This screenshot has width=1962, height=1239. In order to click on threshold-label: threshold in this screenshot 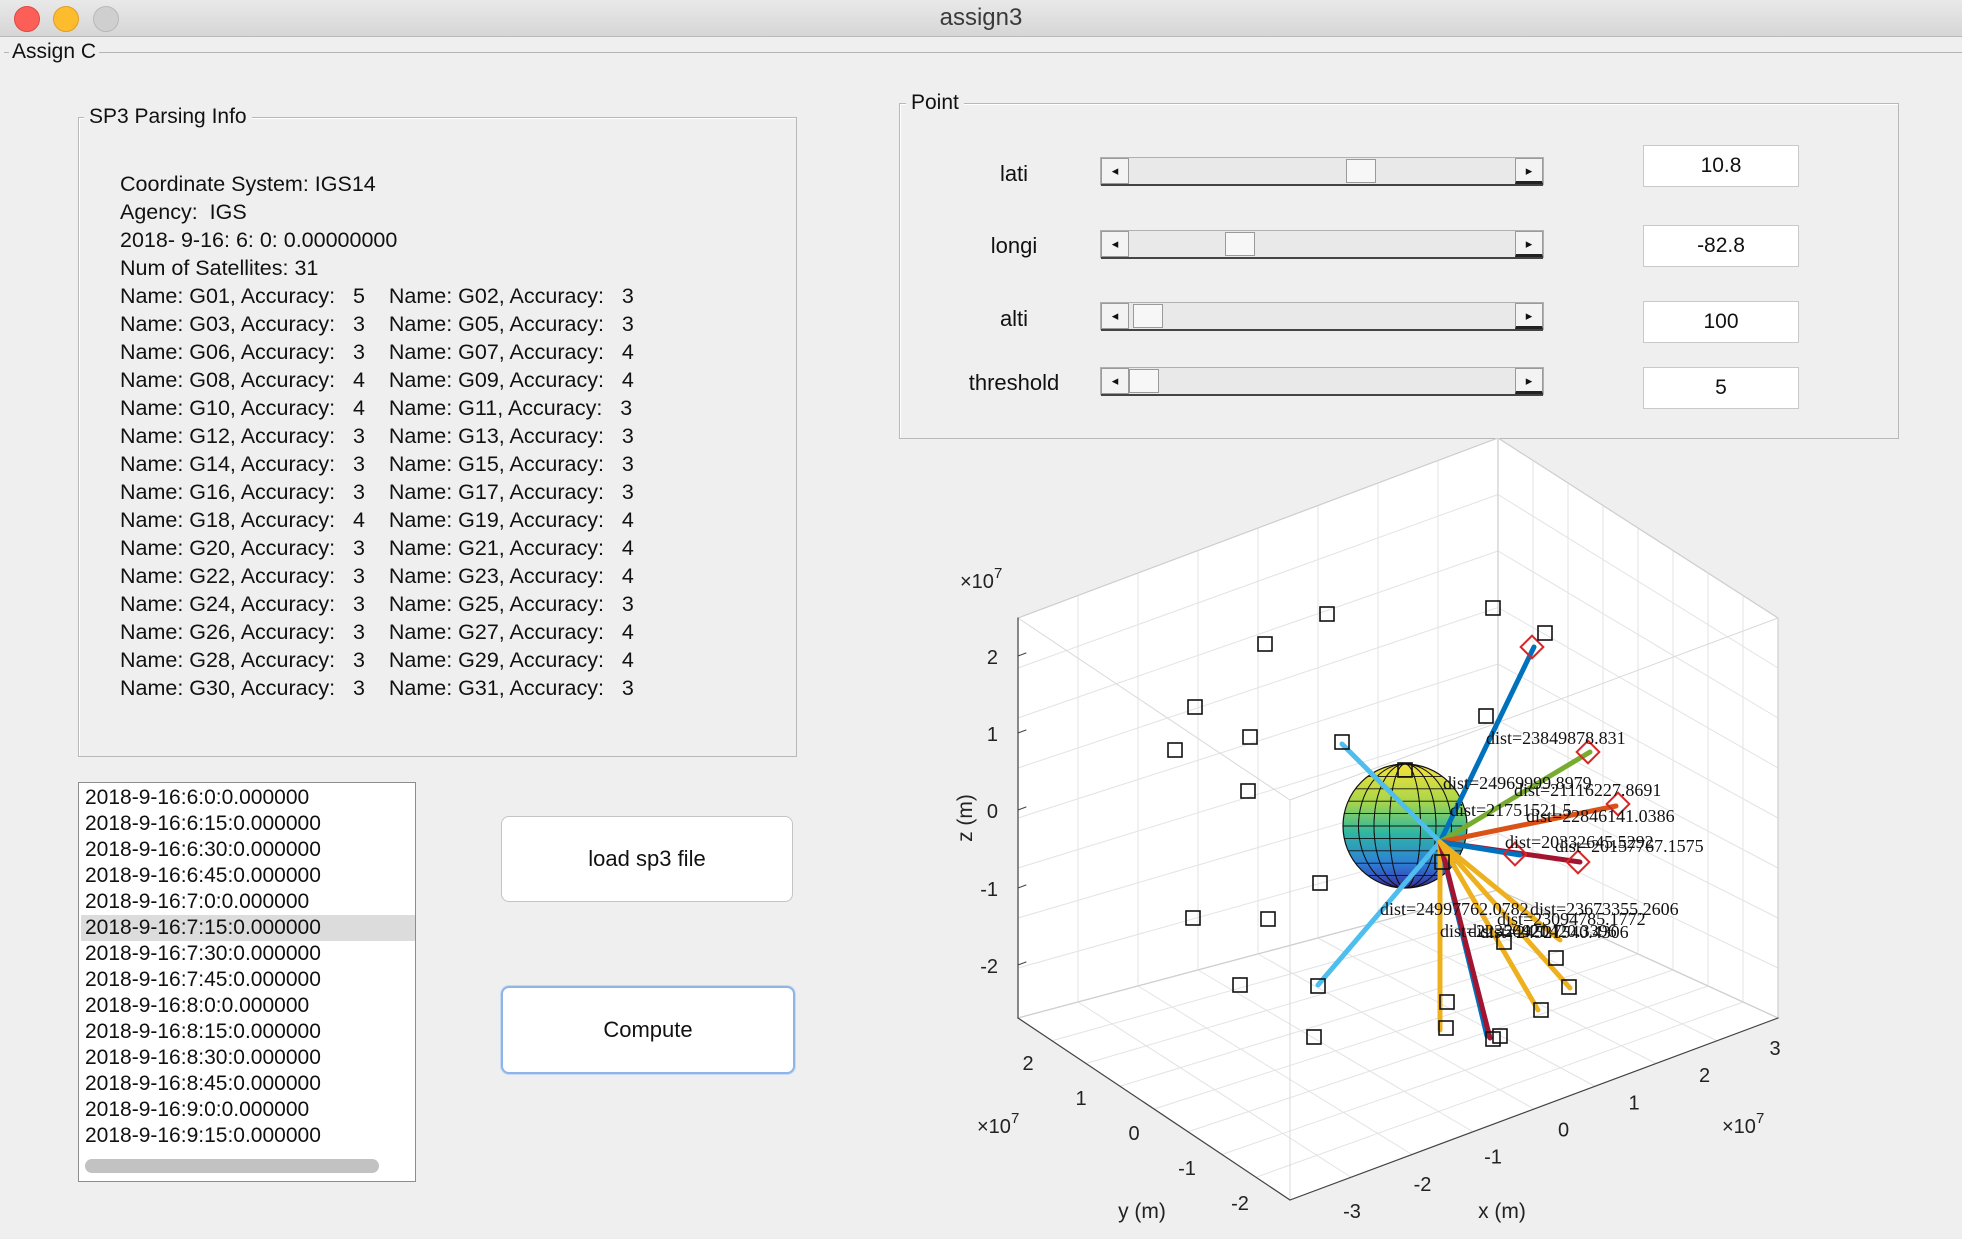, I will do `click(1014, 382)`.